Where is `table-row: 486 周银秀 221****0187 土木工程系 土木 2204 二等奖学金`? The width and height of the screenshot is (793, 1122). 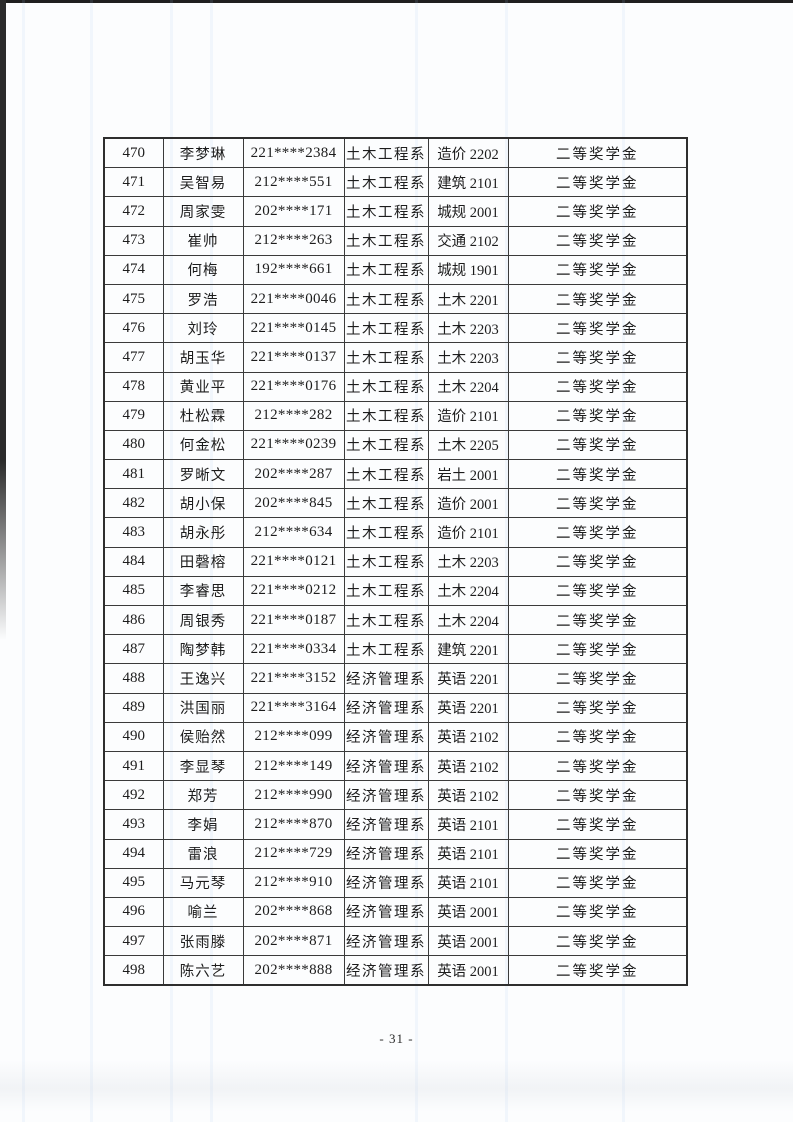 table-row: 486 周银秀 221****0187 土木工程系 土木 2204 二等奖学金 is located at coordinates (395, 620).